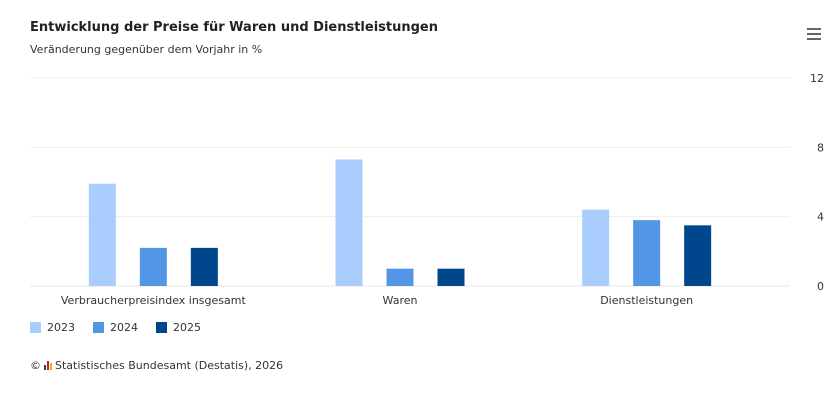 The image size is (839, 400). Describe the element at coordinates (61, 327) in the screenshot. I see `legend-label: 2023` at that location.